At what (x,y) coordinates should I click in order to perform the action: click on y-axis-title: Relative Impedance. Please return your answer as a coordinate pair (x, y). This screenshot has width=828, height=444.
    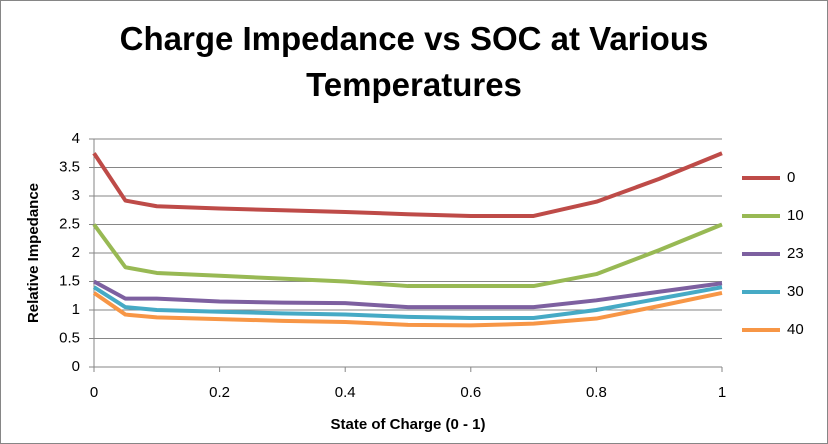
    Looking at the image, I should click on (33, 253).